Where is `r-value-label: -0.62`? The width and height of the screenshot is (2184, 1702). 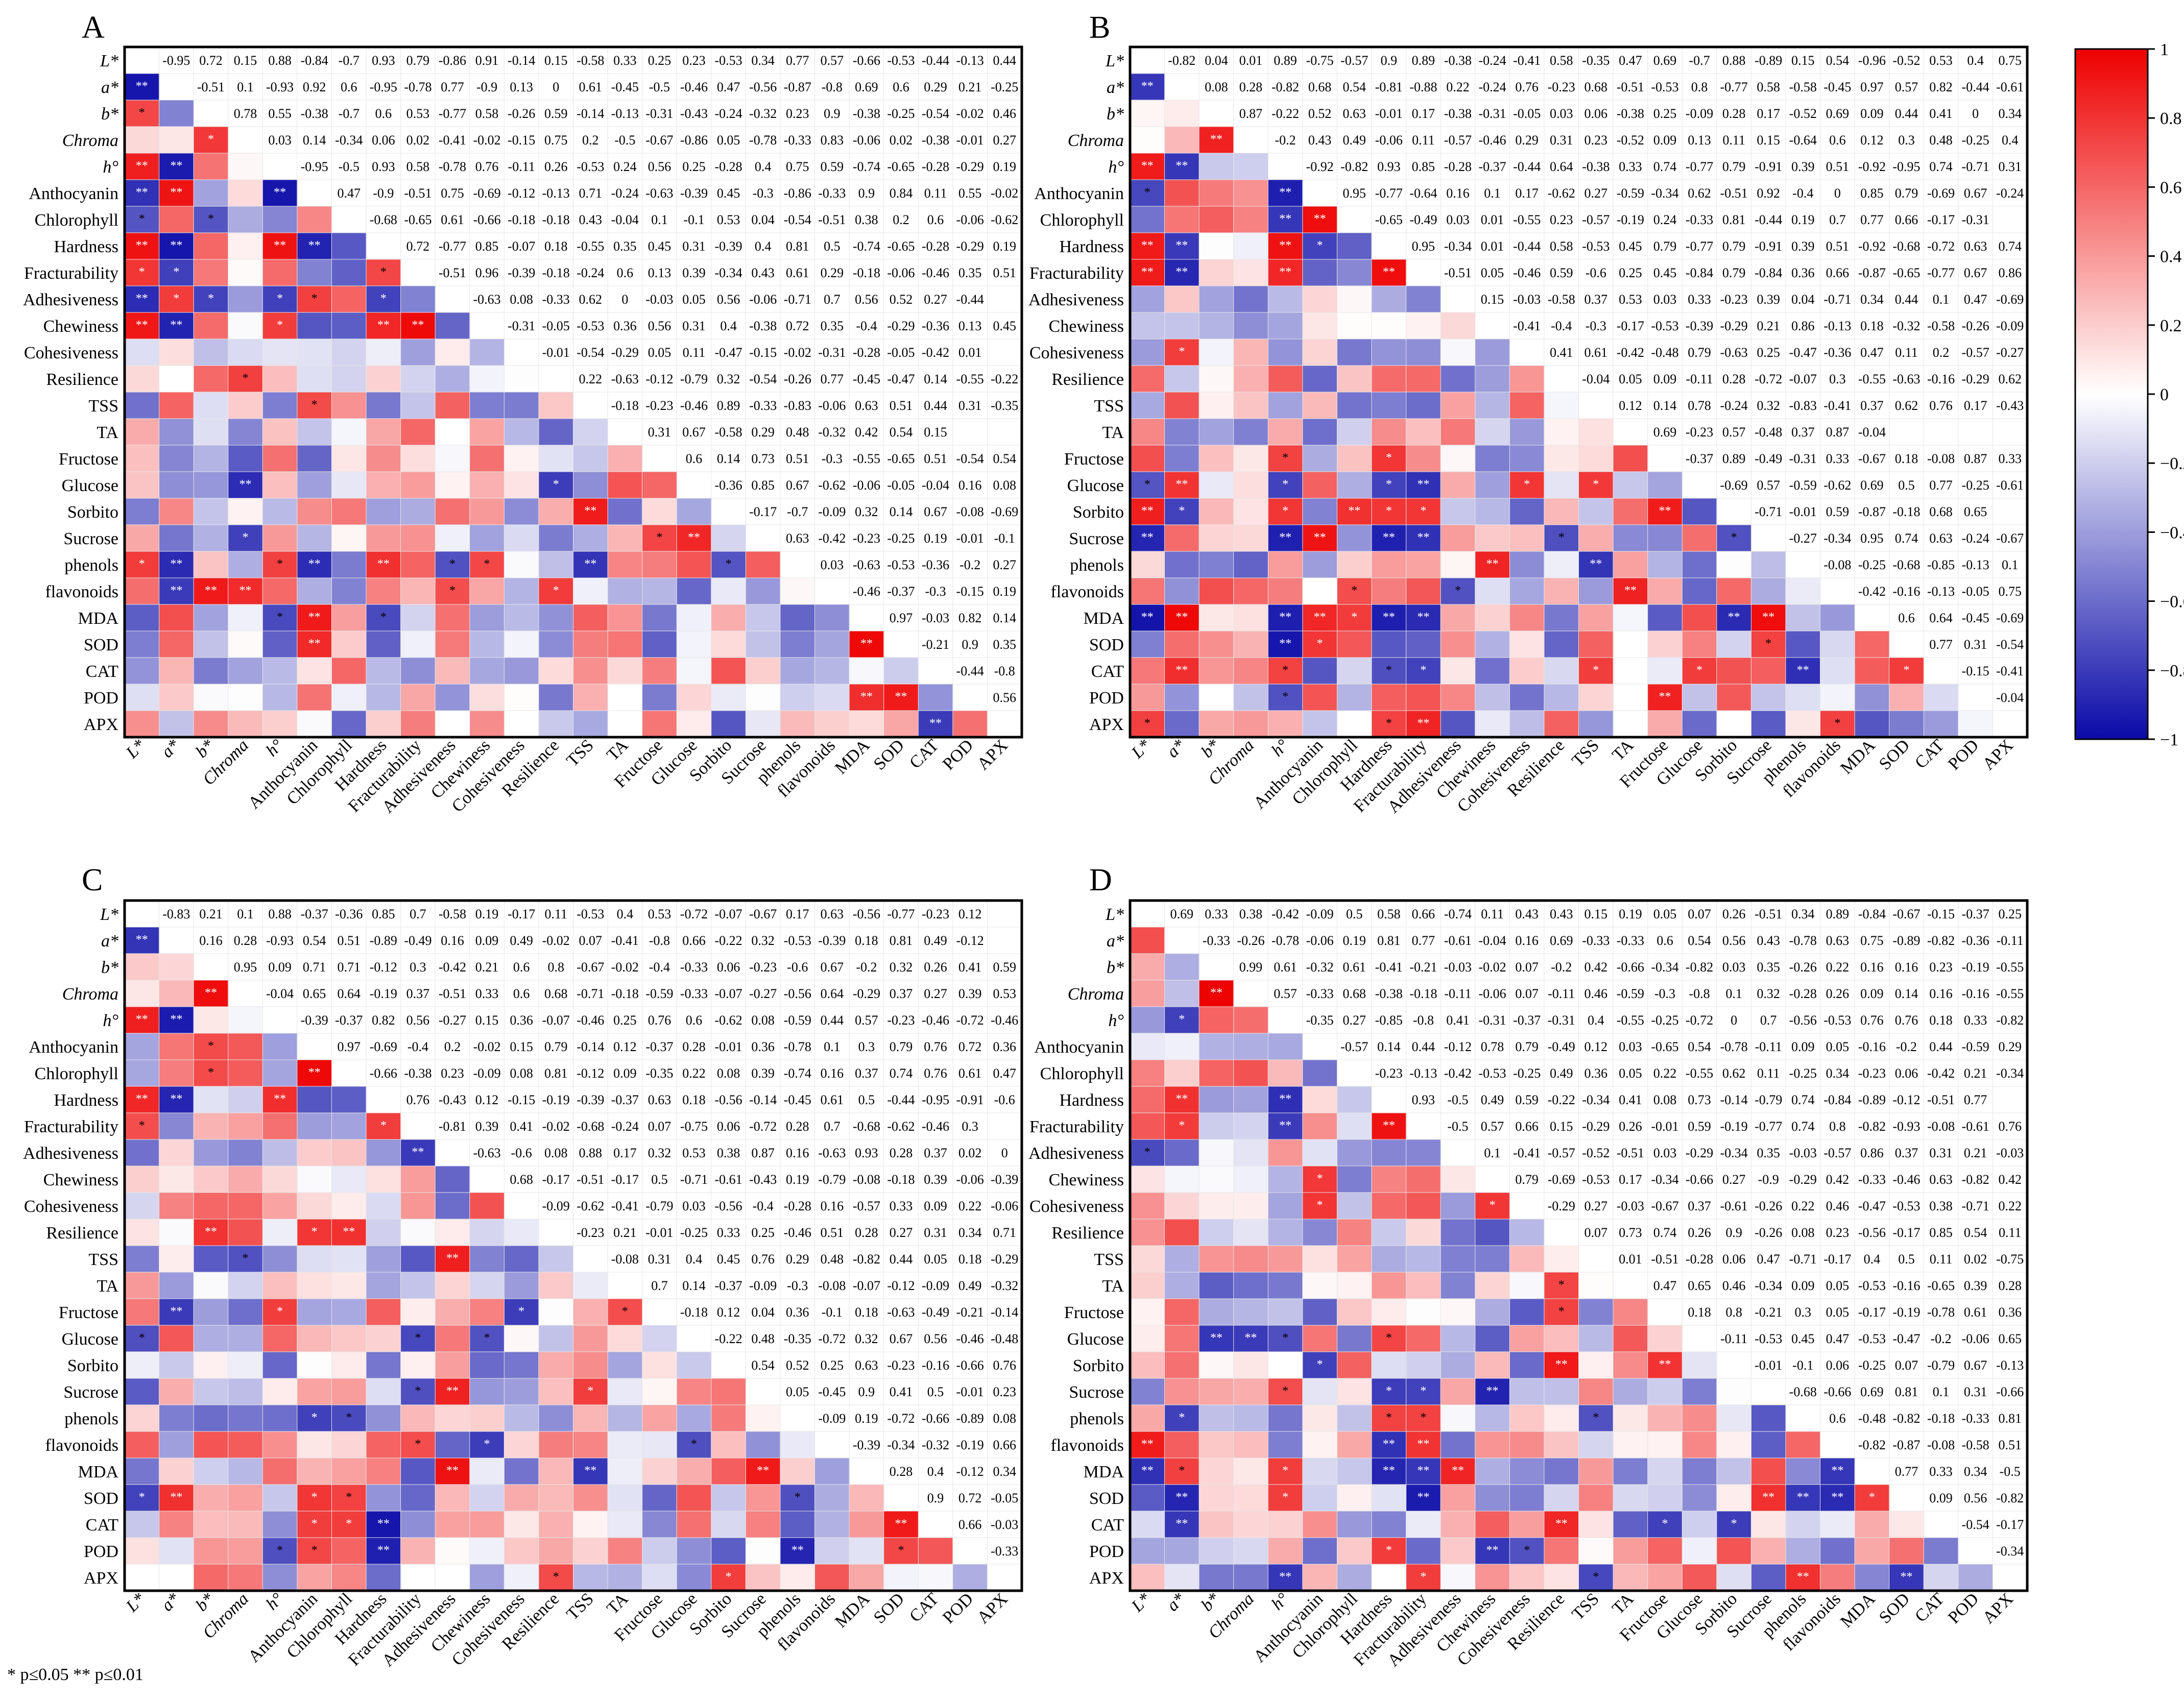 r-value-label: -0.62 is located at coordinates (728, 1021).